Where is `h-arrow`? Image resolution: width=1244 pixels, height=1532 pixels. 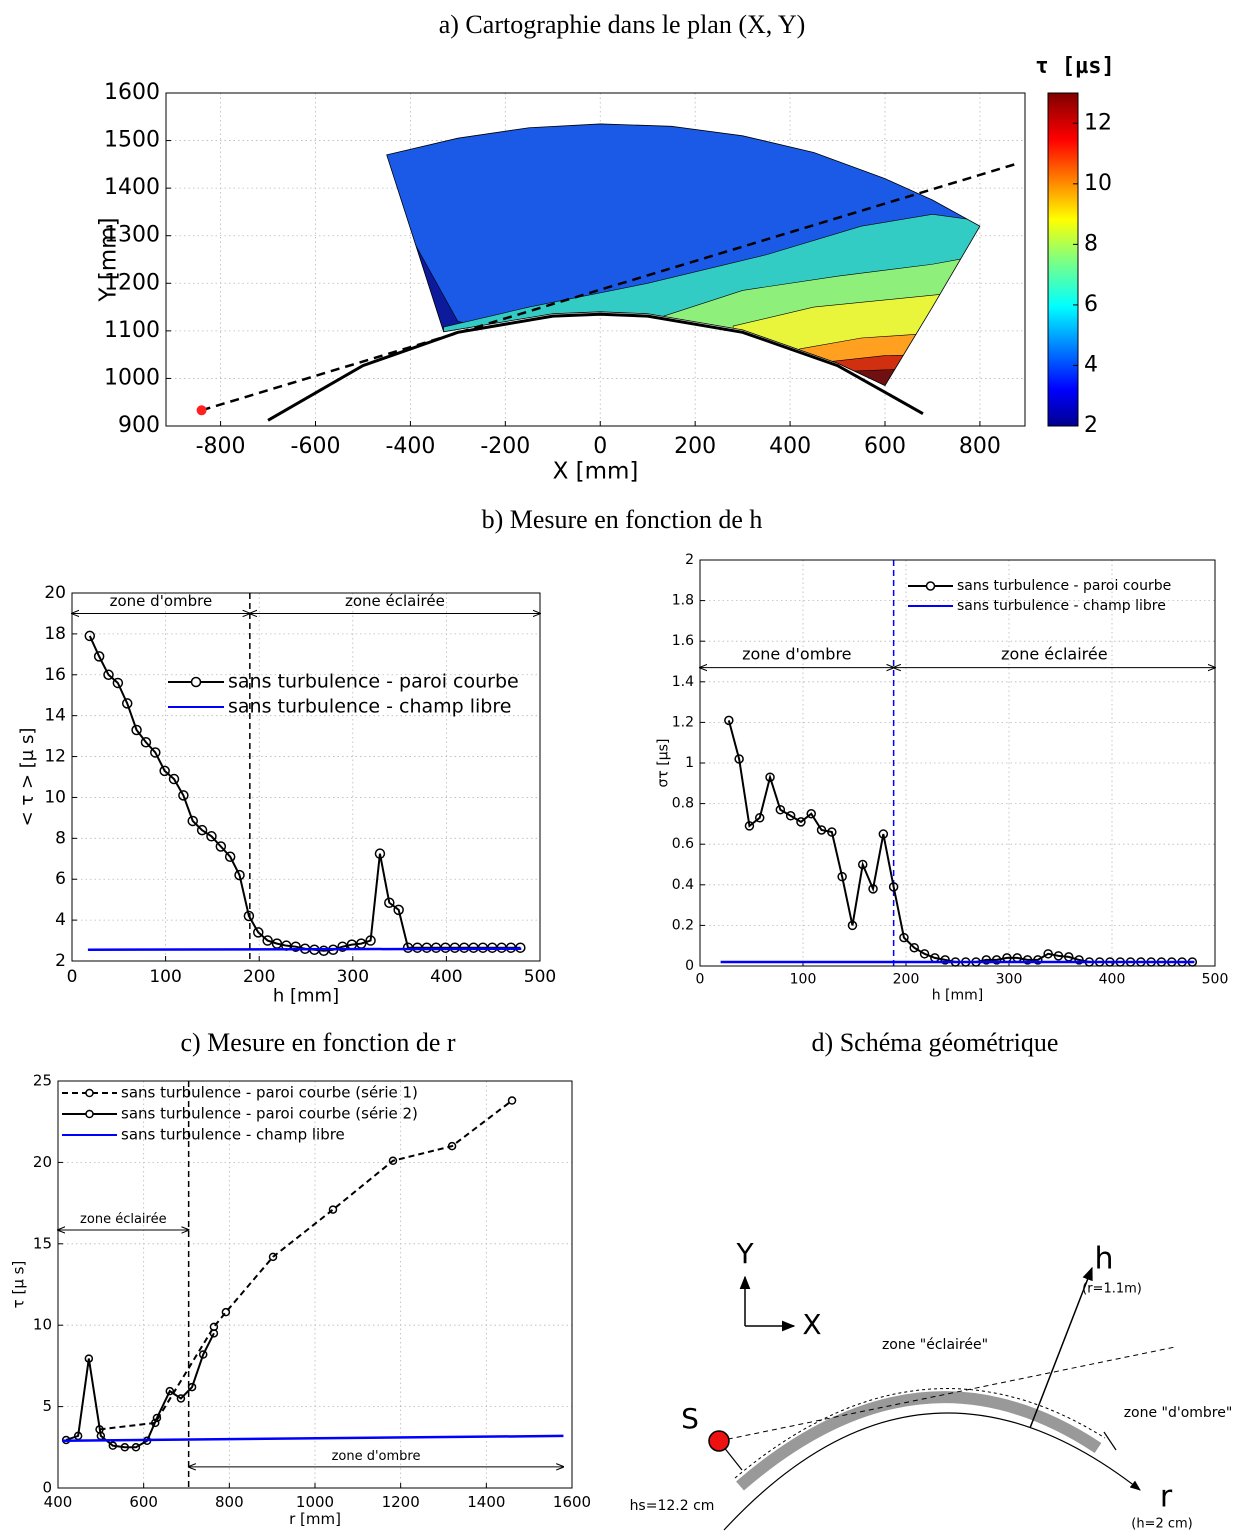
h-arrow is located at coordinates (1061, 1347).